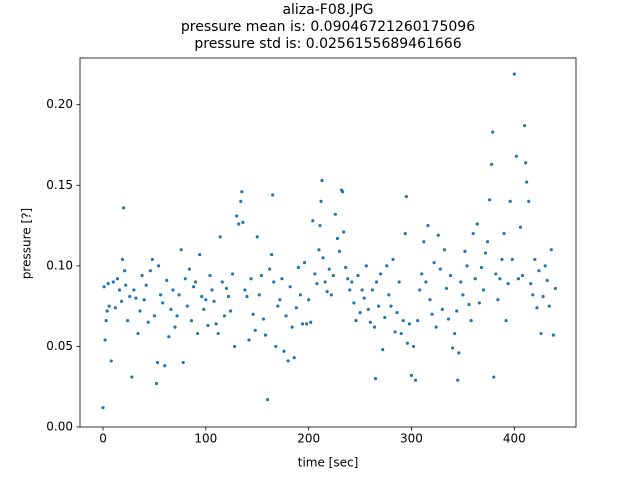 The width and height of the screenshot is (640, 480). I want to click on title-line: pressure mean is: 0.09046721260175096, so click(328, 27).